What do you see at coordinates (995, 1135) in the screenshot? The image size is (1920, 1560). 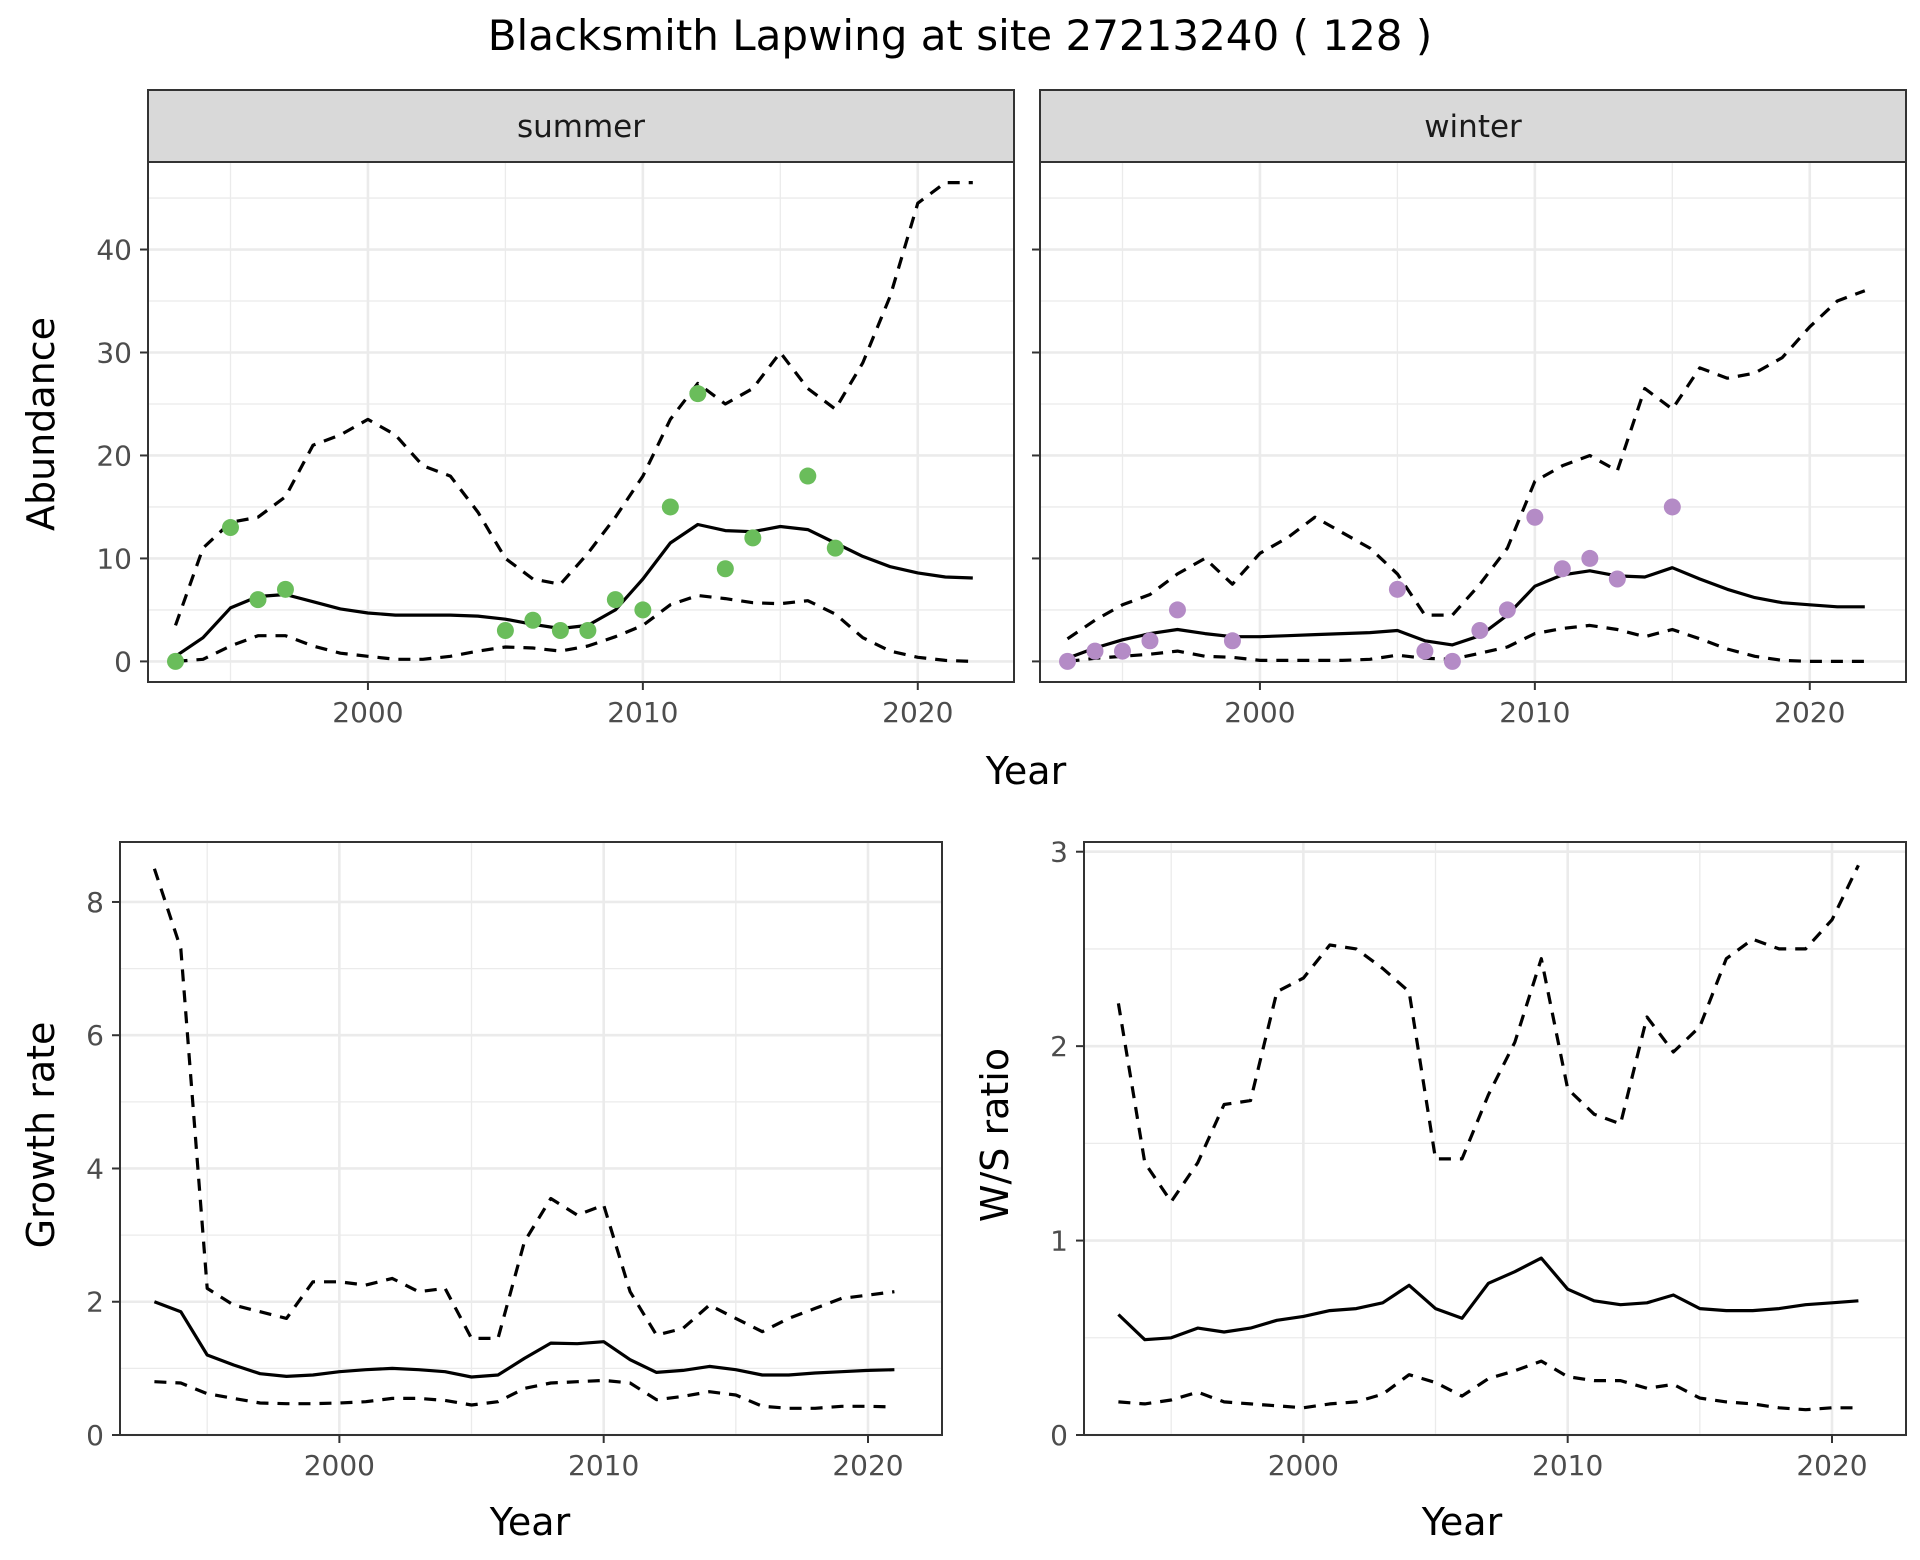 I see `ratio-y-axis-title: W/S ratio` at bounding box center [995, 1135].